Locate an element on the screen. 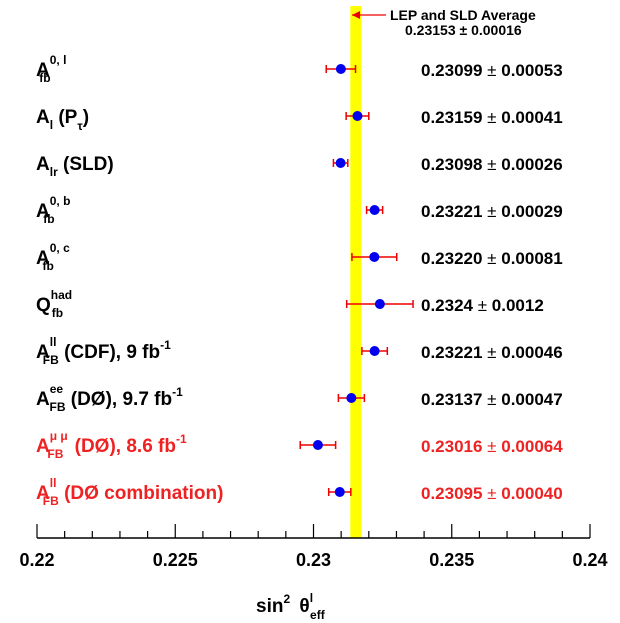  value-label: 0.23099 ± 0.00053 is located at coordinates (492, 70).